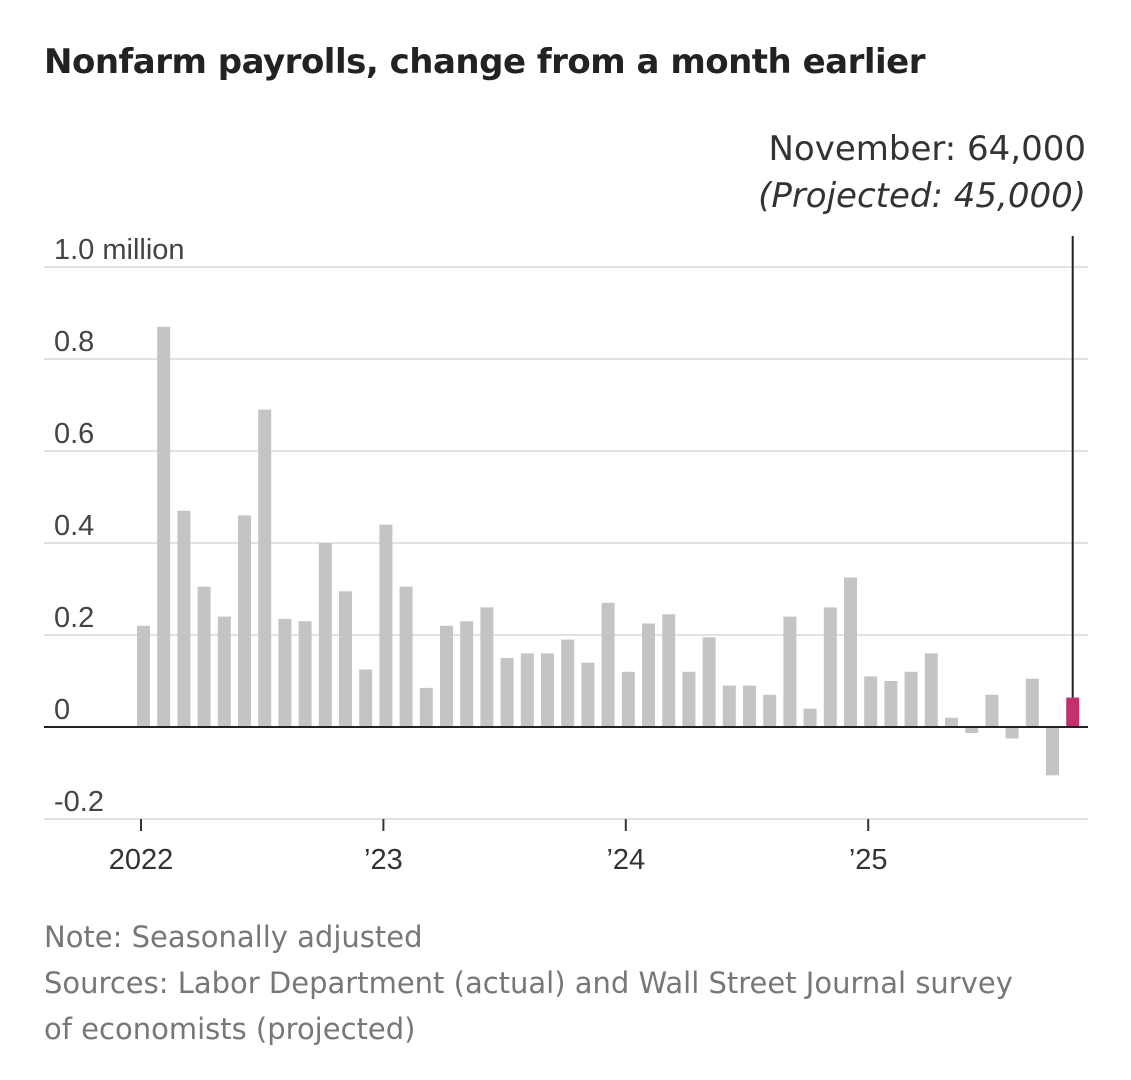 The width and height of the screenshot is (1131, 1080). Describe the element at coordinates (119, 250) in the screenshot. I see `y-tick-label: 1.0 million` at that location.